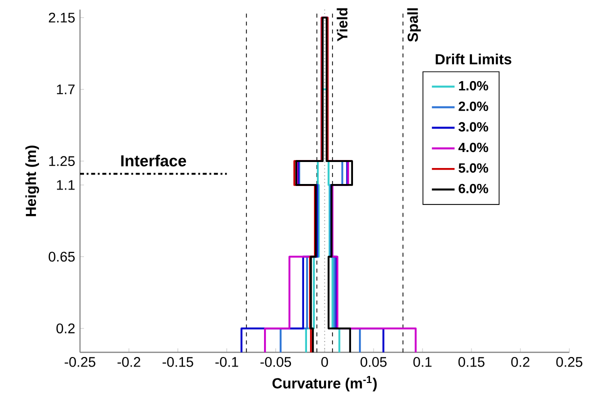 The height and width of the screenshot is (419, 594). Describe the element at coordinates (32, 181) in the screenshot. I see `y-axis-title: Height (m)` at that location.